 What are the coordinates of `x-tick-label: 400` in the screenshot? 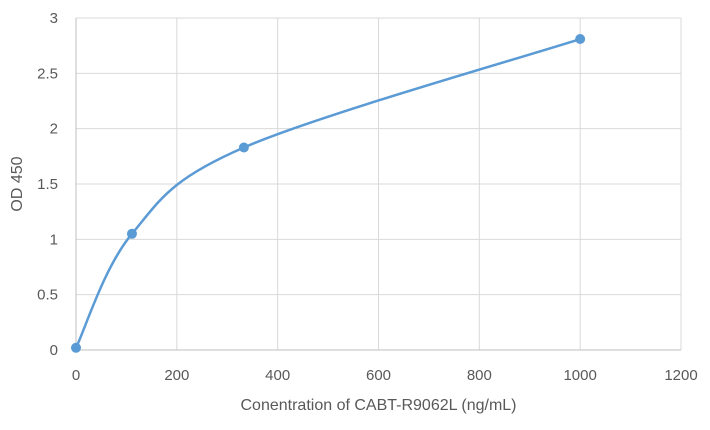 It's located at (277, 375).